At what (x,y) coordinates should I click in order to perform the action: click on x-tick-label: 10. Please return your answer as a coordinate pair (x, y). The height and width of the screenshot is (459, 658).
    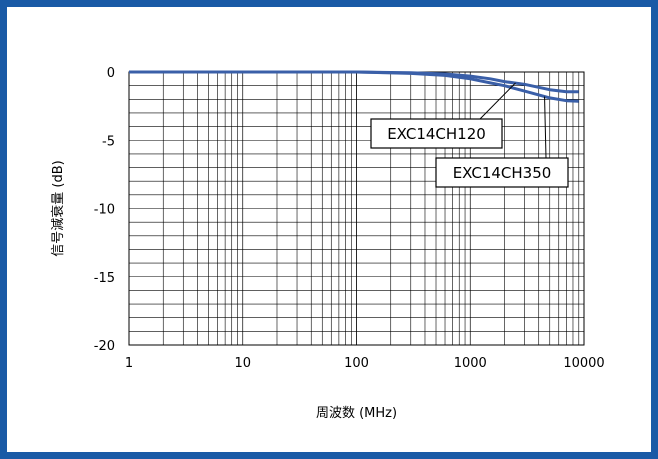
    Looking at the image, I should click on (242, 363).